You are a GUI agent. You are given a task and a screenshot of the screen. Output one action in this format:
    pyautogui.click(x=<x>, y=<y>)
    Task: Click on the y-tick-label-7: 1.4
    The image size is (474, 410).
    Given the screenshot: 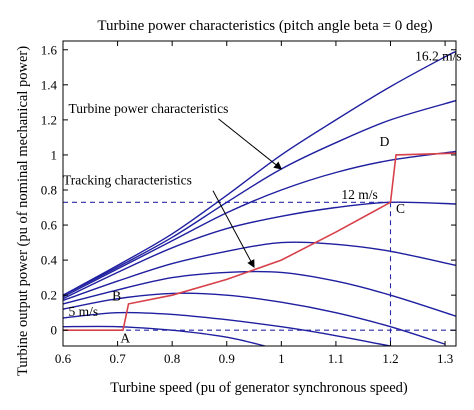 What is the action you would take?
    pyautogui.click(x=49, y=84)
    